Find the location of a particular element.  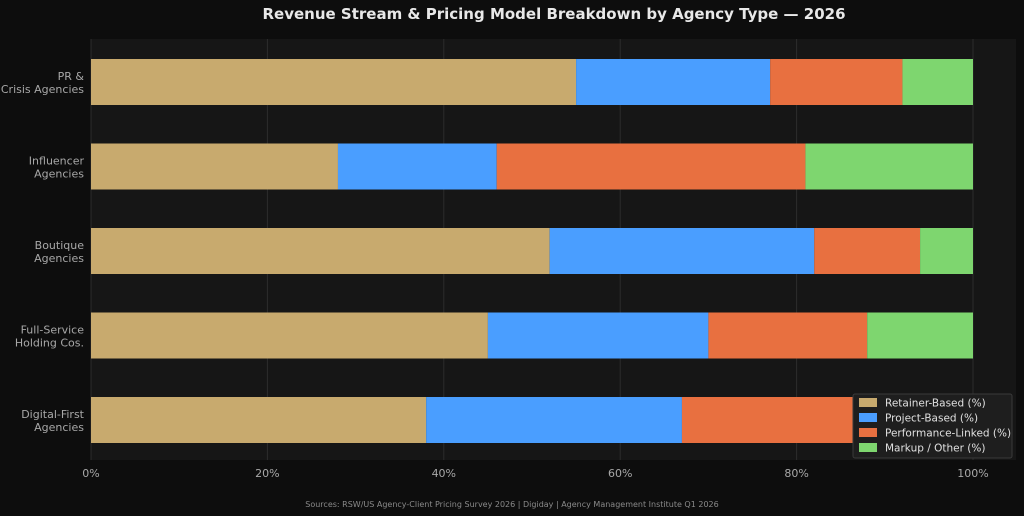

legend-box is located at coordinates (932, 426).